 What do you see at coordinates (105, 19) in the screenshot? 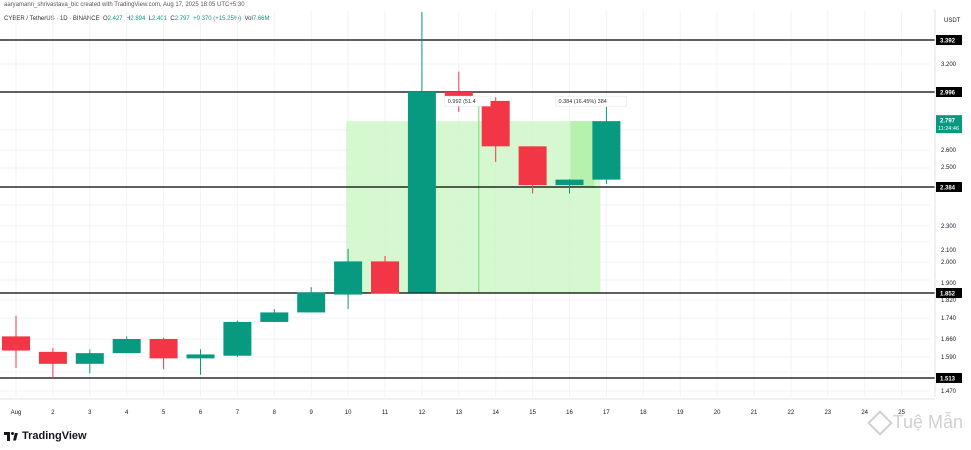
I see `open-label: O` at bounding box center [105, 19].